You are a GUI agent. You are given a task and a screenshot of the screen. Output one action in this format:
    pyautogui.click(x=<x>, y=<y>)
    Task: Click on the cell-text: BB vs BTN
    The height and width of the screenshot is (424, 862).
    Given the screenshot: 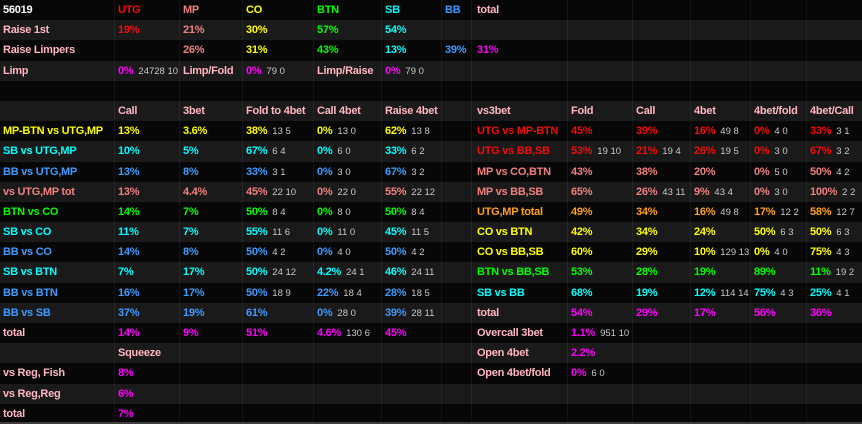 What is the action you would take?
    pyautogui.click(x=30, y=292)
    